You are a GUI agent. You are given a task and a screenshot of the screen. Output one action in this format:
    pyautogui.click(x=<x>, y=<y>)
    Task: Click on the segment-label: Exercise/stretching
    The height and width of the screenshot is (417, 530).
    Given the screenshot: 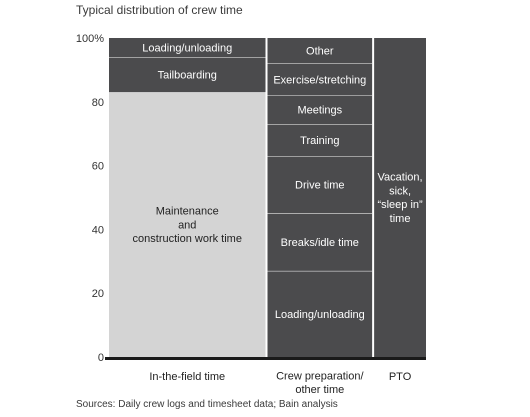 What is the action you would take?
    pyautogui.click(x=319, y=80)
    